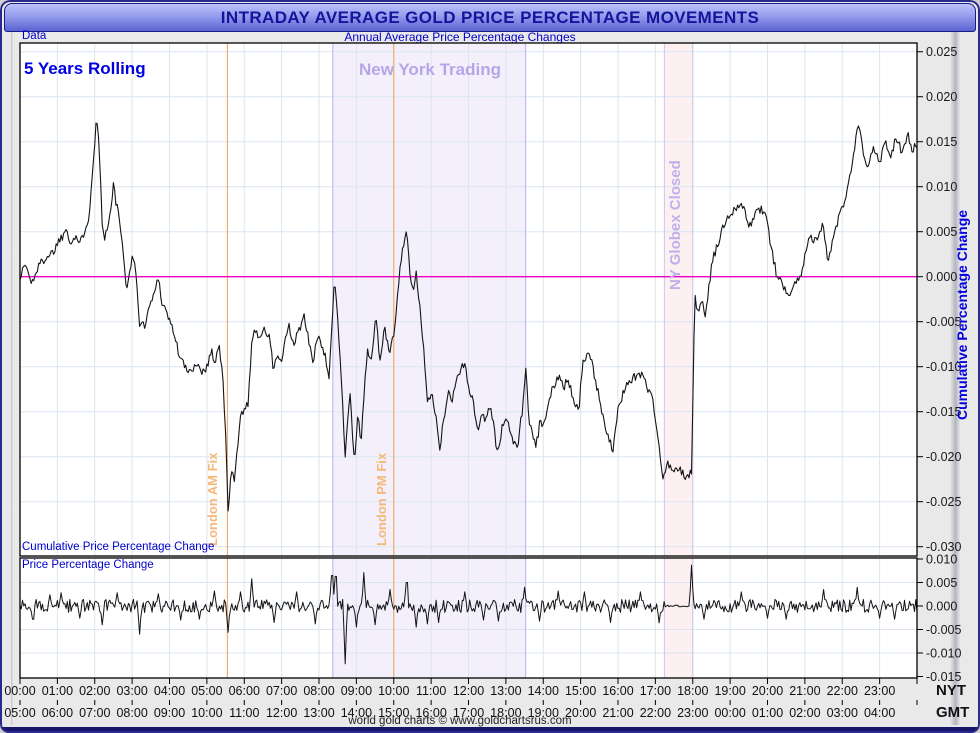 The image size is (980, 733). What do you see at coordinates (468, 691) in the screenshot?
I see `nyt-tick-label: 12:00` at bounding box center [468, 691].